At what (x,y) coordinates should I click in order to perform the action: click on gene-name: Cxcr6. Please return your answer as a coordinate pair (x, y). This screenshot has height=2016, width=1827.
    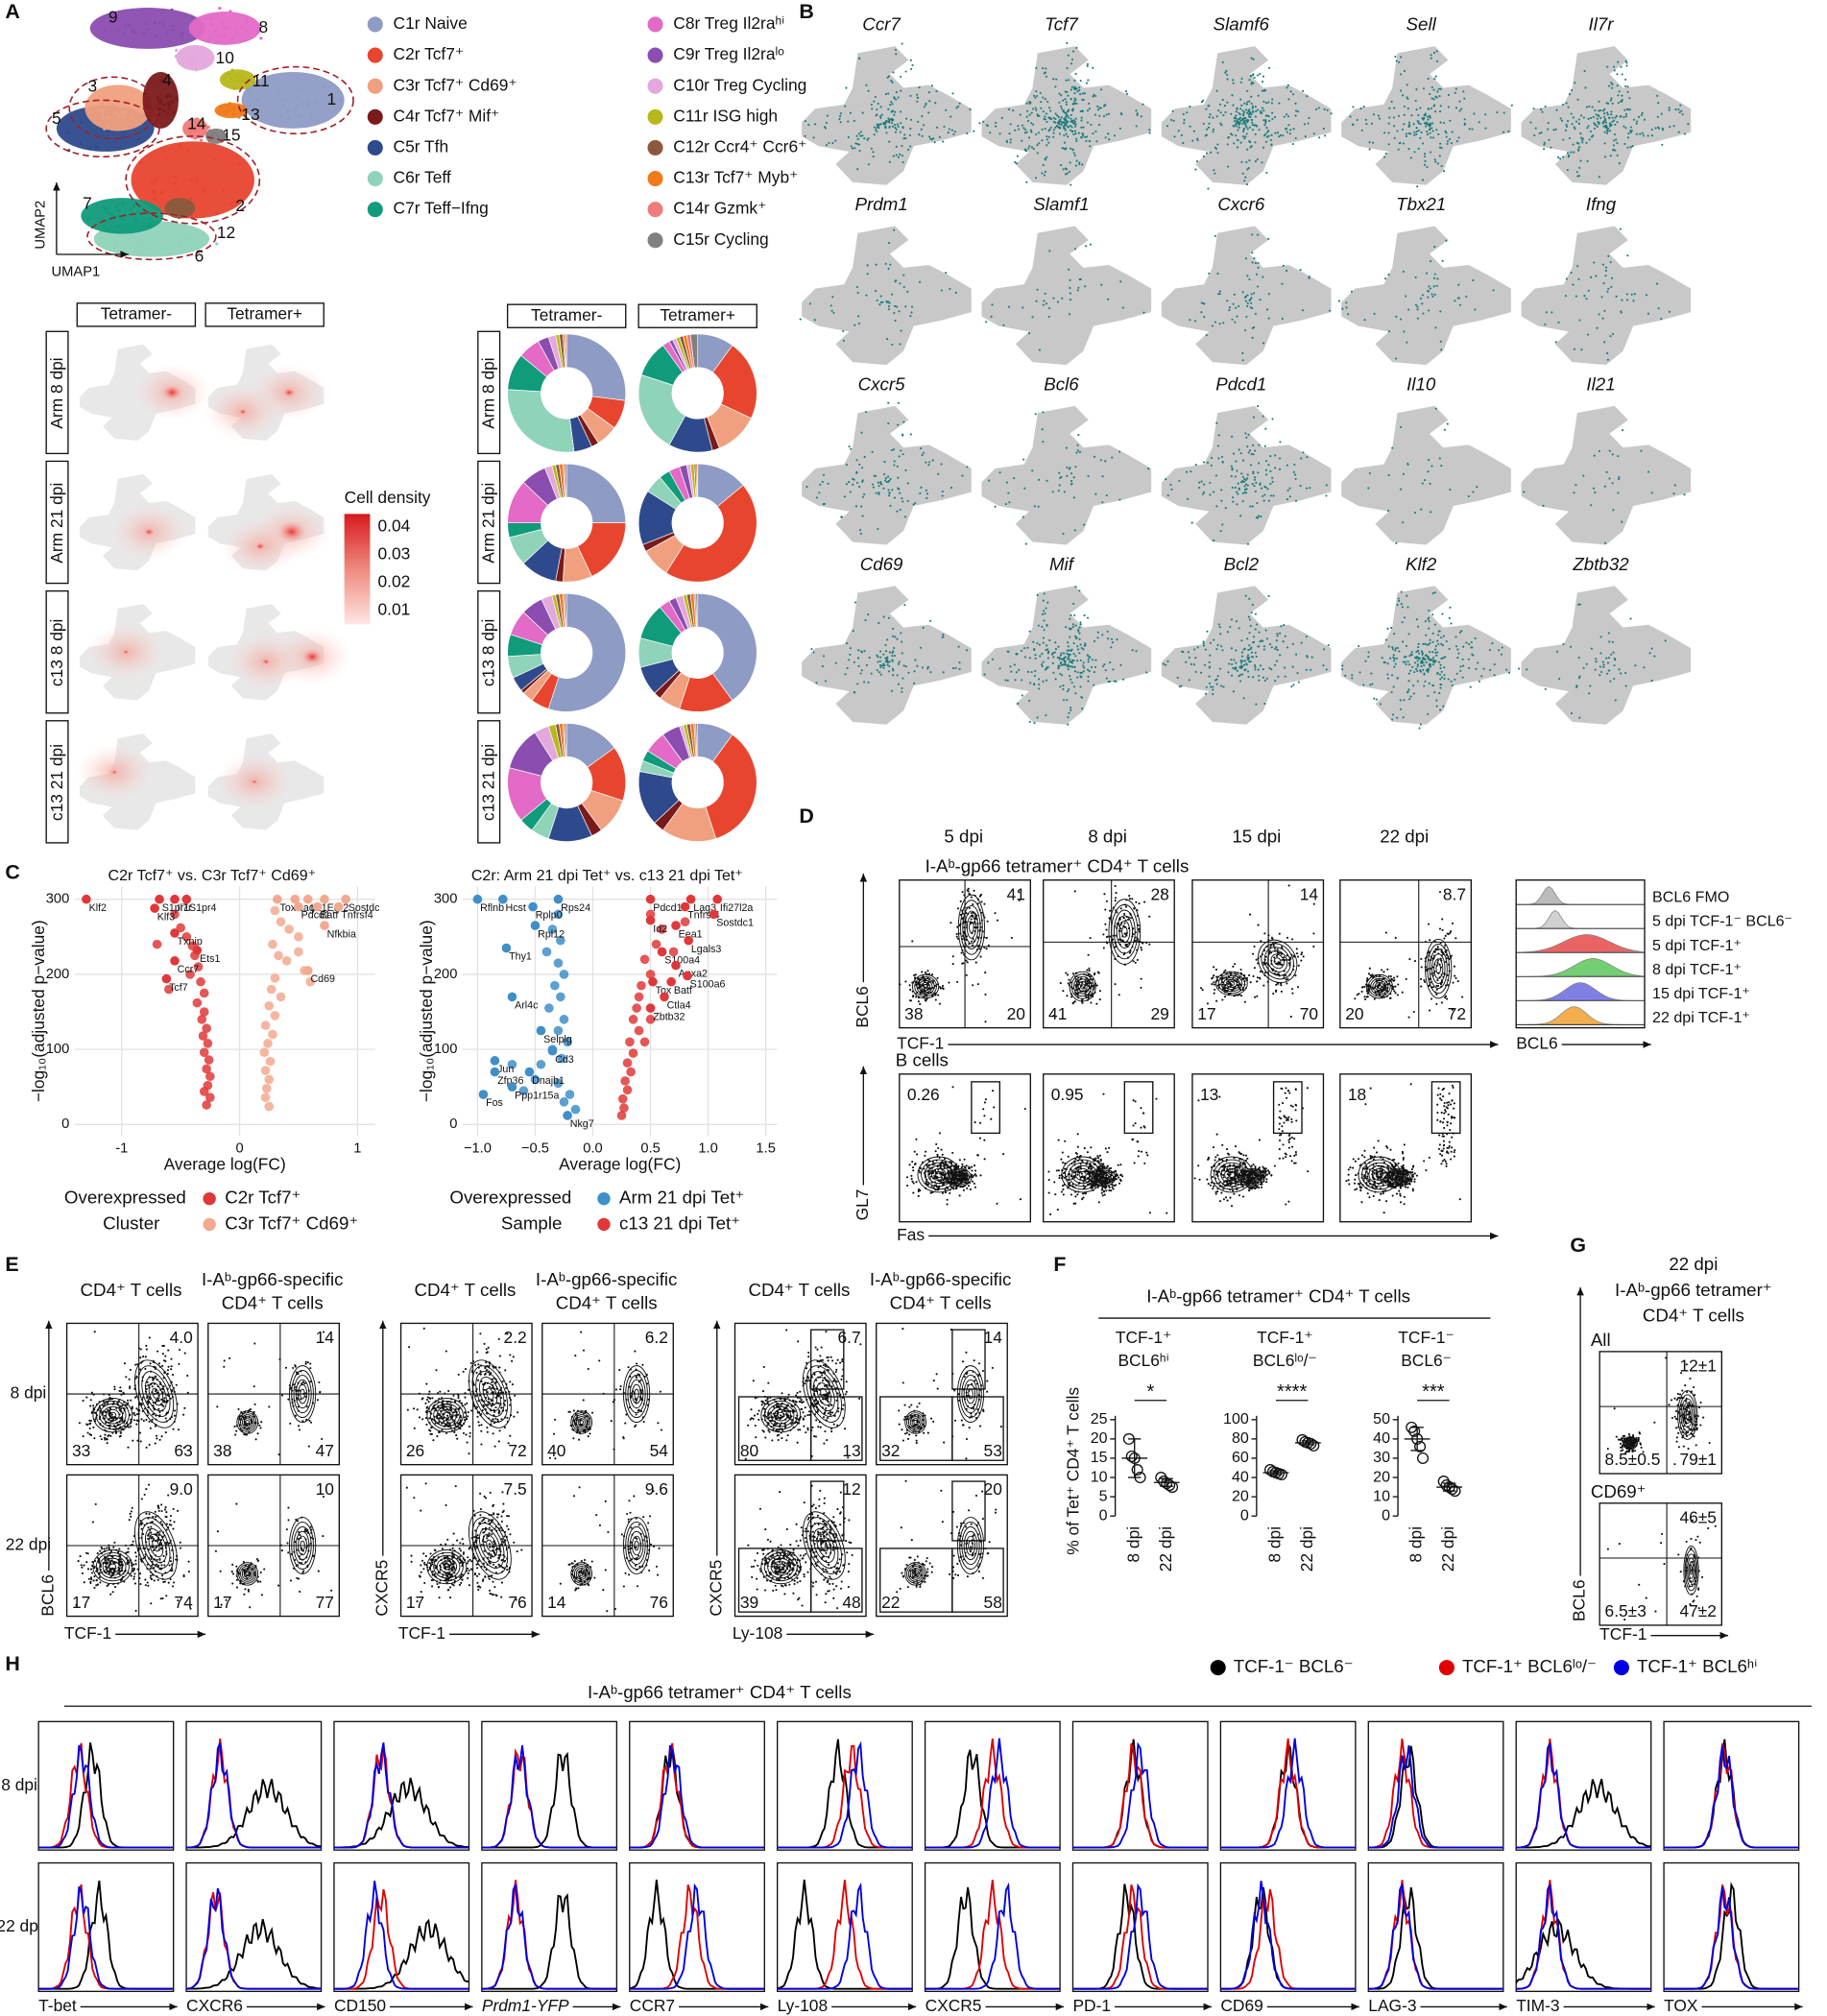
    Looking at the image, I should click on (1241, 204).